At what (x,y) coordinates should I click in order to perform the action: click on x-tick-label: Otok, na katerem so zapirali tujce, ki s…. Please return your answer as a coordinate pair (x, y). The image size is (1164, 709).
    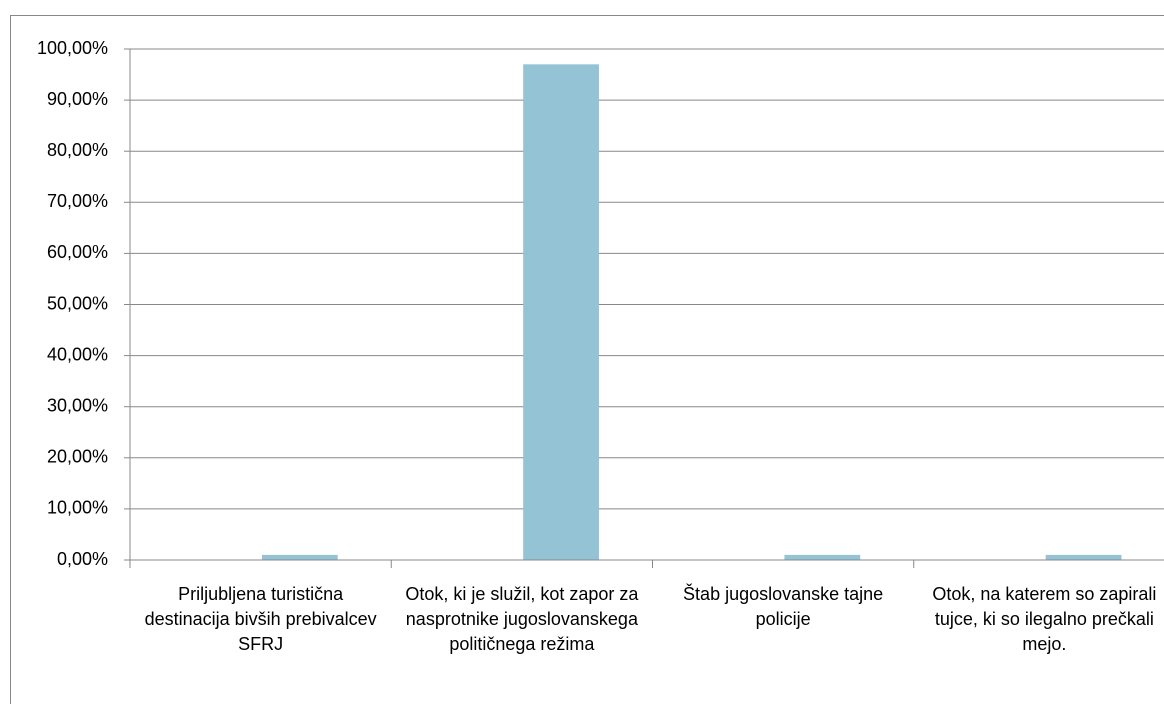
    Looking at the image, I should click on (1043, 619).